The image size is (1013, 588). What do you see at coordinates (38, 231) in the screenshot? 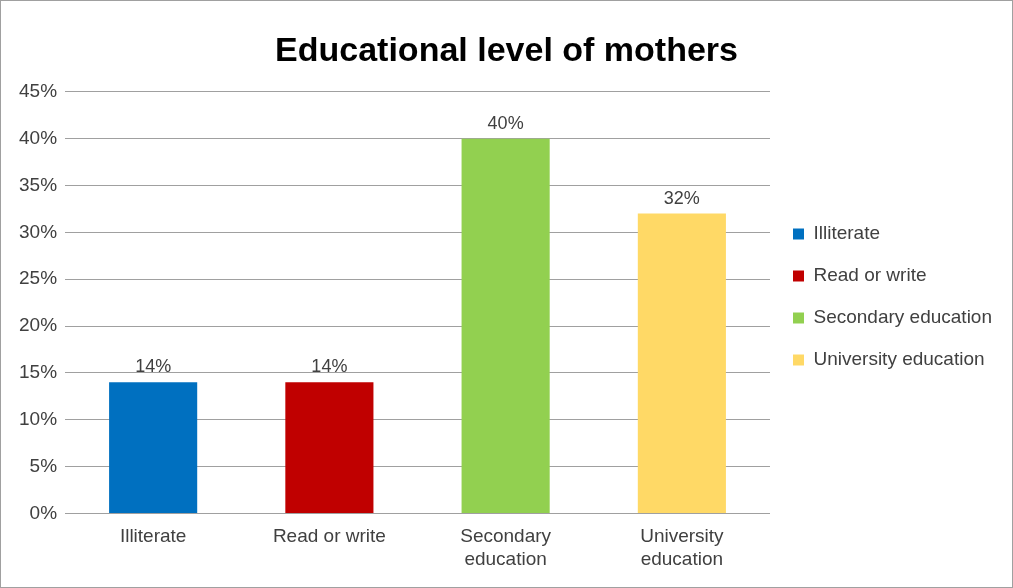
I see `y-tick-label: 30%` at bounding box center [38, 231].